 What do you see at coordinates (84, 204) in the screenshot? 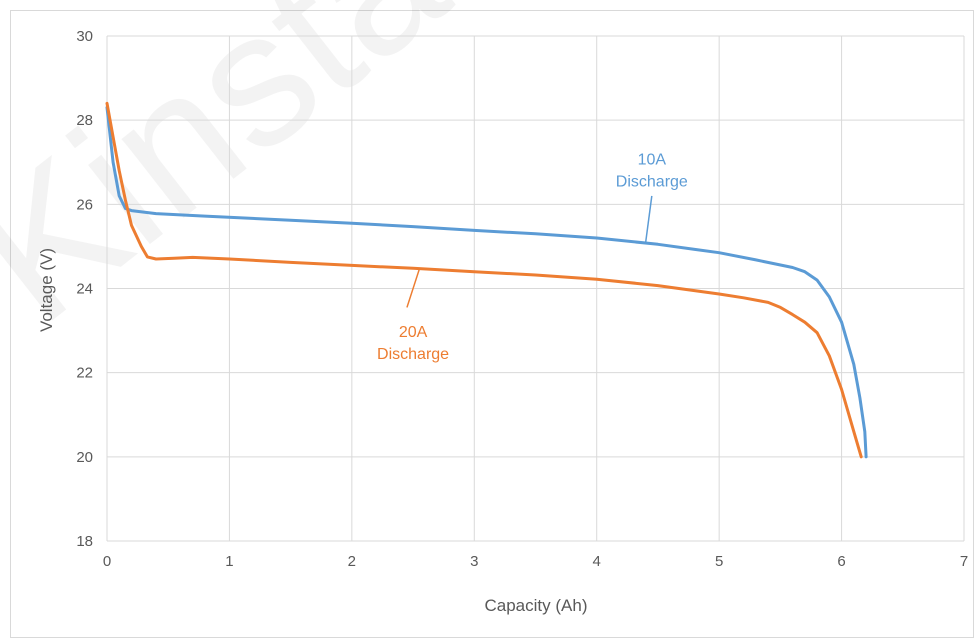
I see `y-tick-label: 26` at bounding box center [84, 204].